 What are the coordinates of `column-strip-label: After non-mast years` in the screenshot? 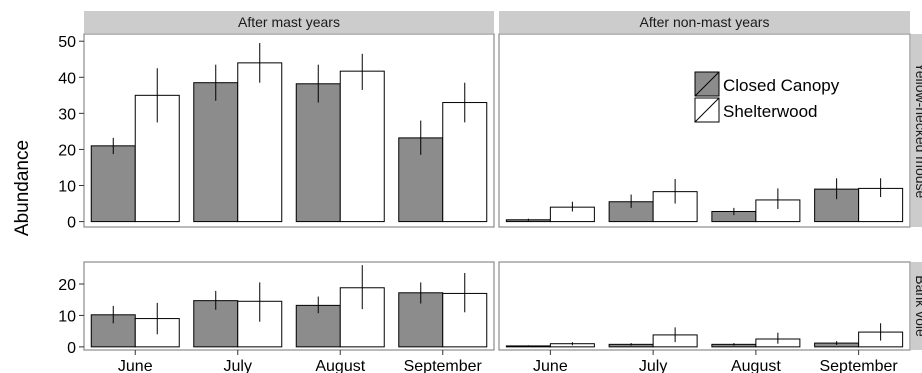 It's located at (705, 22).